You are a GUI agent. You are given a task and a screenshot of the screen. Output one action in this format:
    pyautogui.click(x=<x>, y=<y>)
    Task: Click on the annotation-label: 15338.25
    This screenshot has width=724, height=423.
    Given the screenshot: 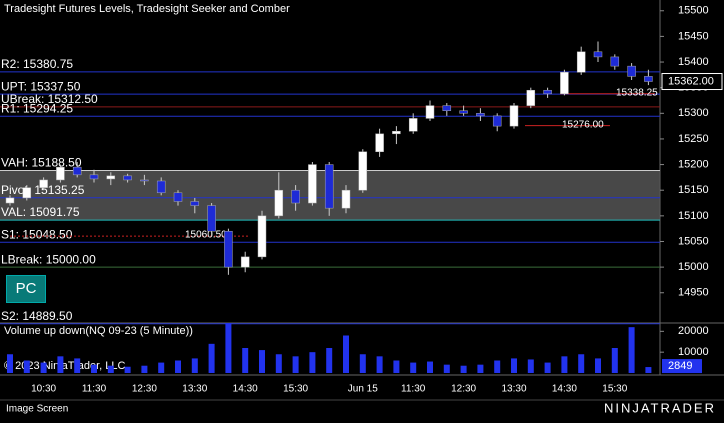 What is the action you would take?
    pyautogui.click(x=637, y=92)
    